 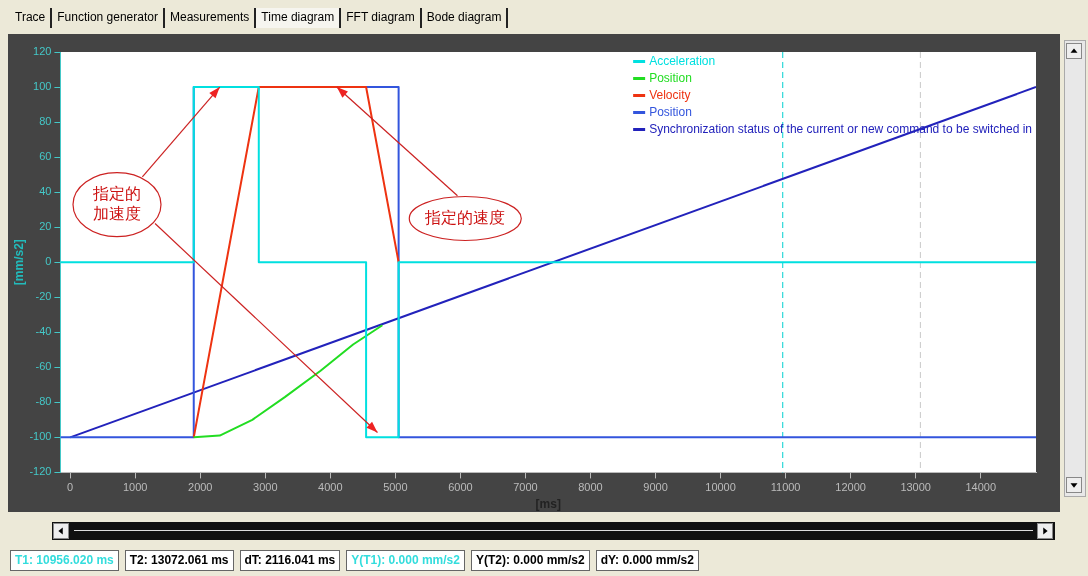 I want to click on text: T2: 13072.061 ms, so click(x=179, y=560).